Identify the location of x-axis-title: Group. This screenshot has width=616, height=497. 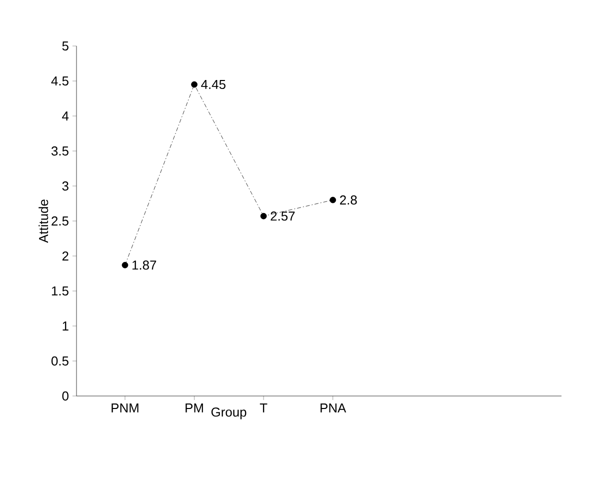
(228, 414).